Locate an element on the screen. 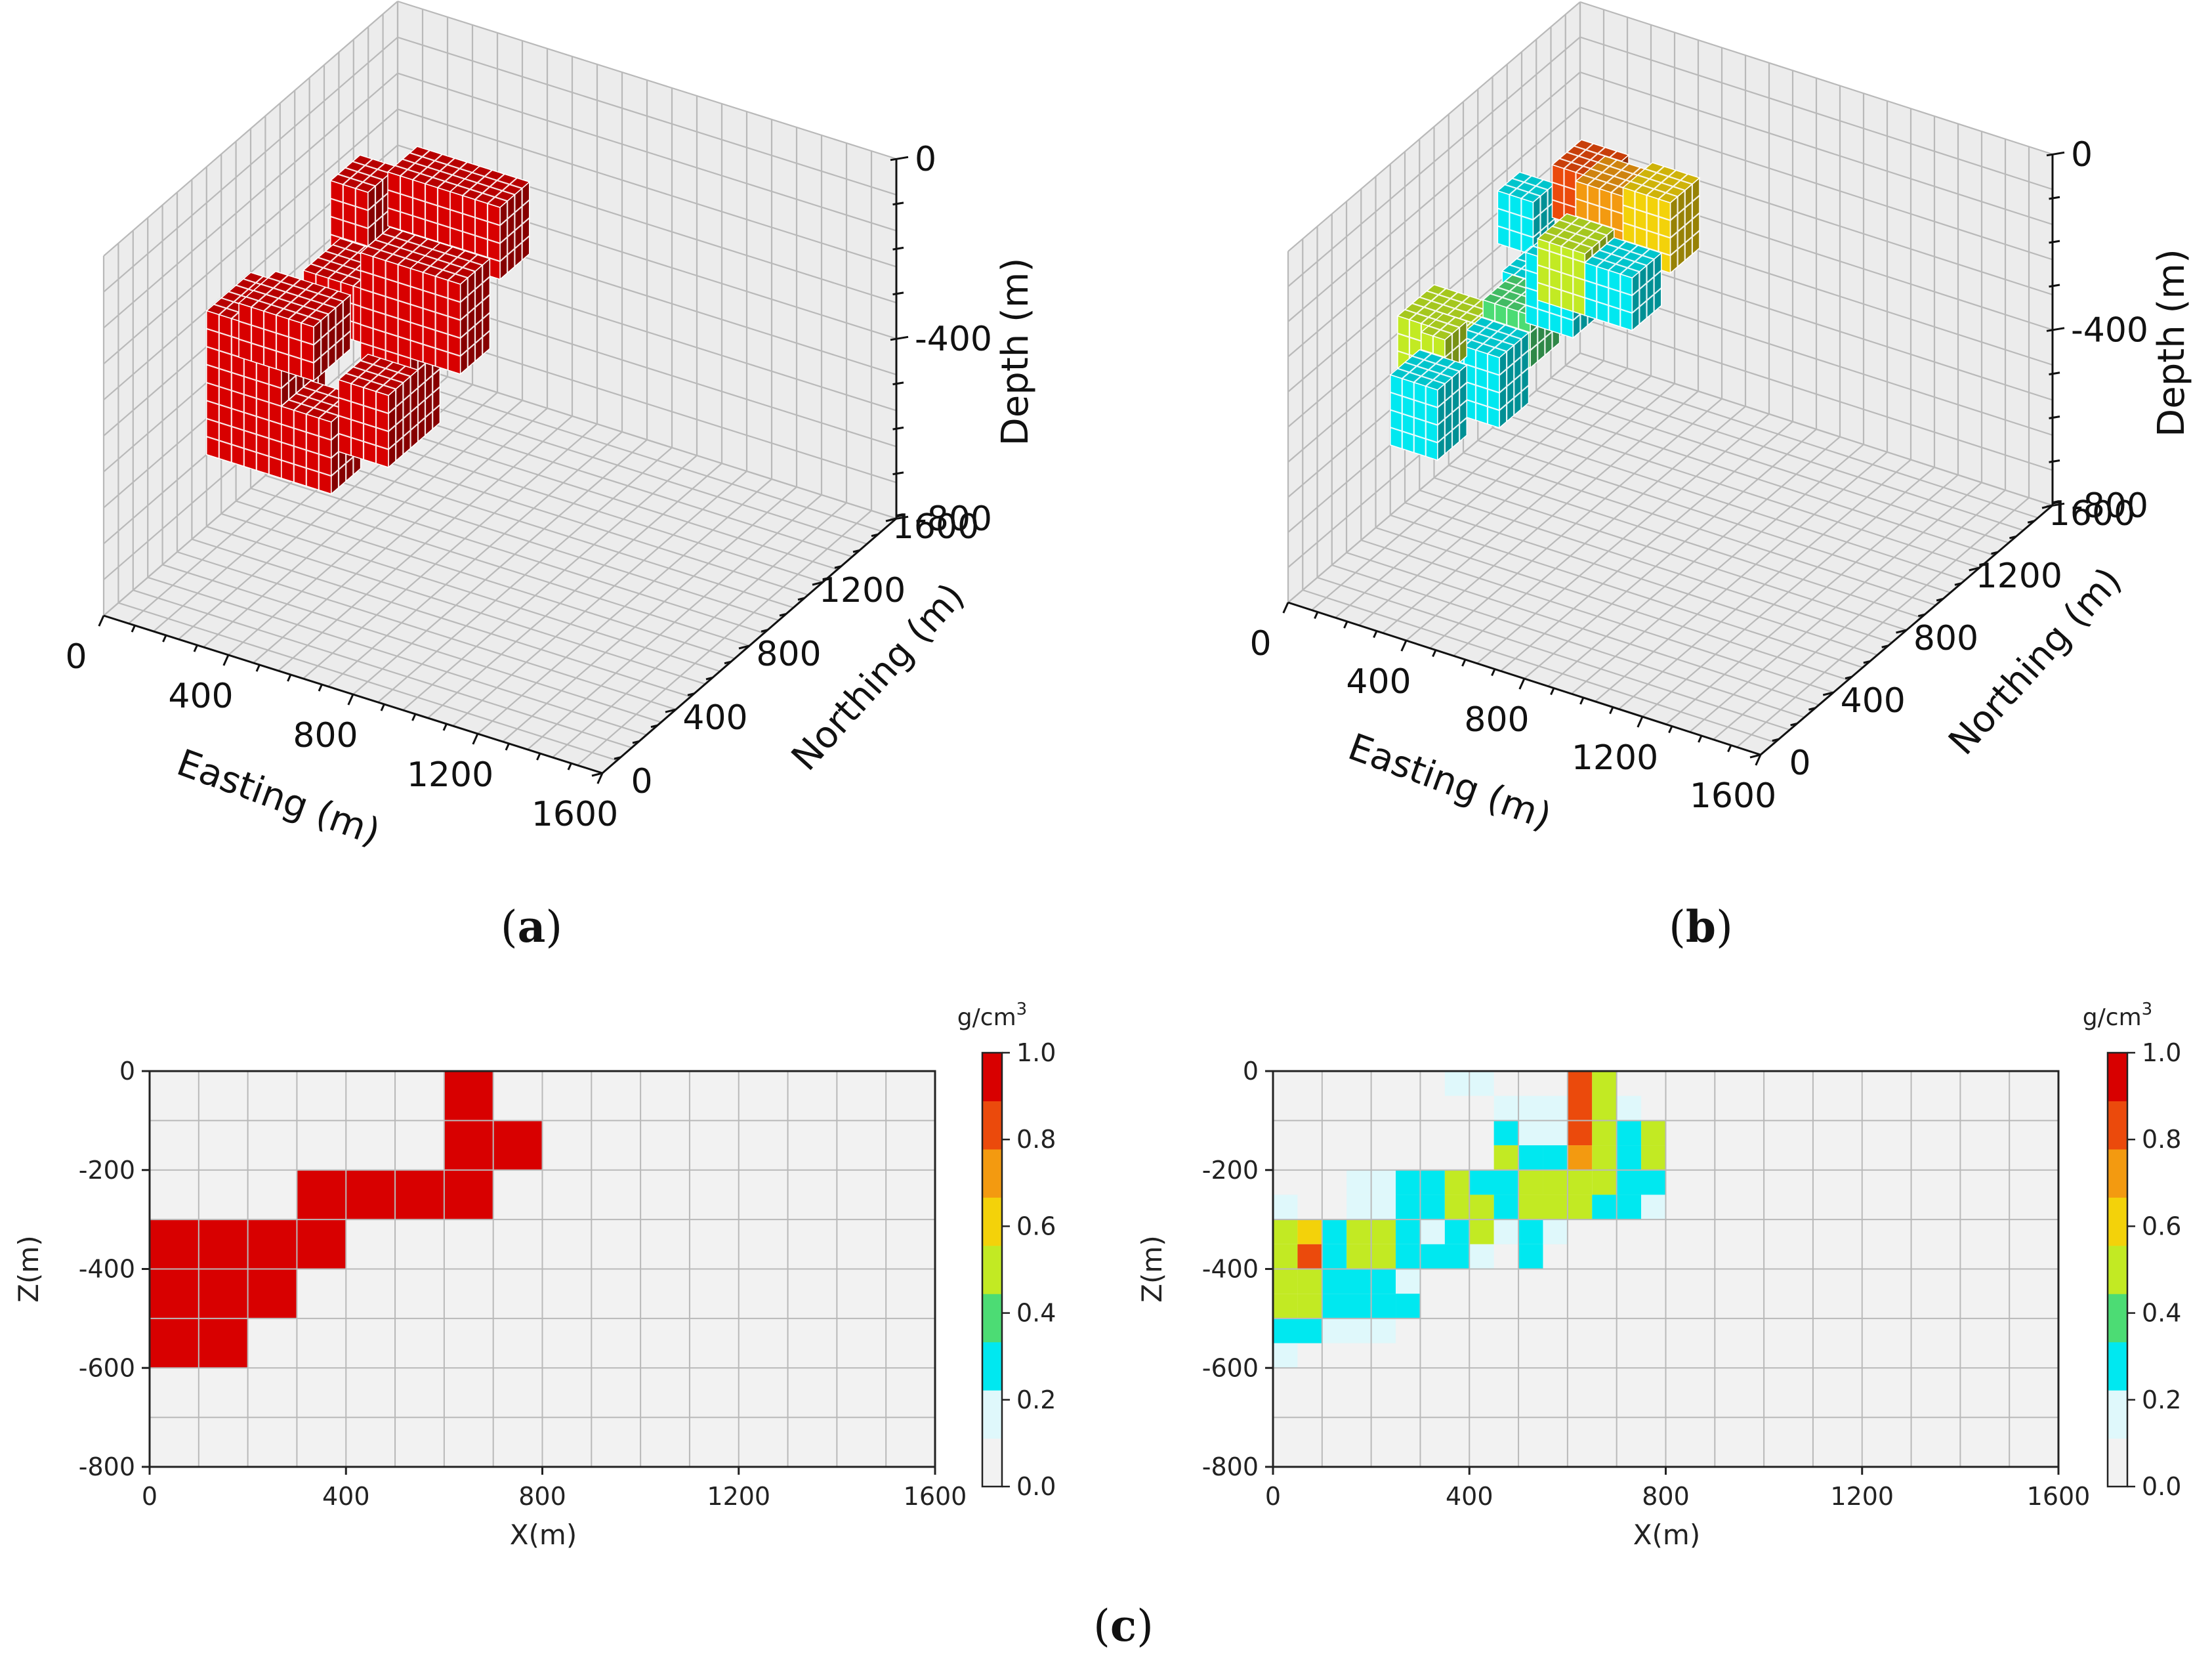 This screenshot has height=1669, width=2212. x-axis-label: X(m) is located at coordinates (543, 1535).